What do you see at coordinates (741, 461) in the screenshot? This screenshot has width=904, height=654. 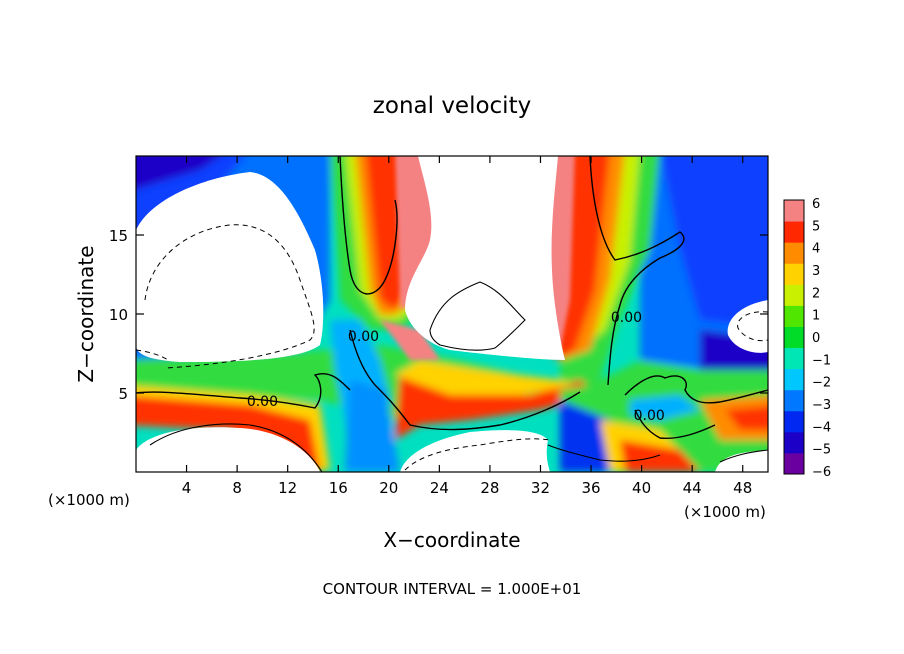 I see `white-region-lower-right` at bounding box center [741, 461].